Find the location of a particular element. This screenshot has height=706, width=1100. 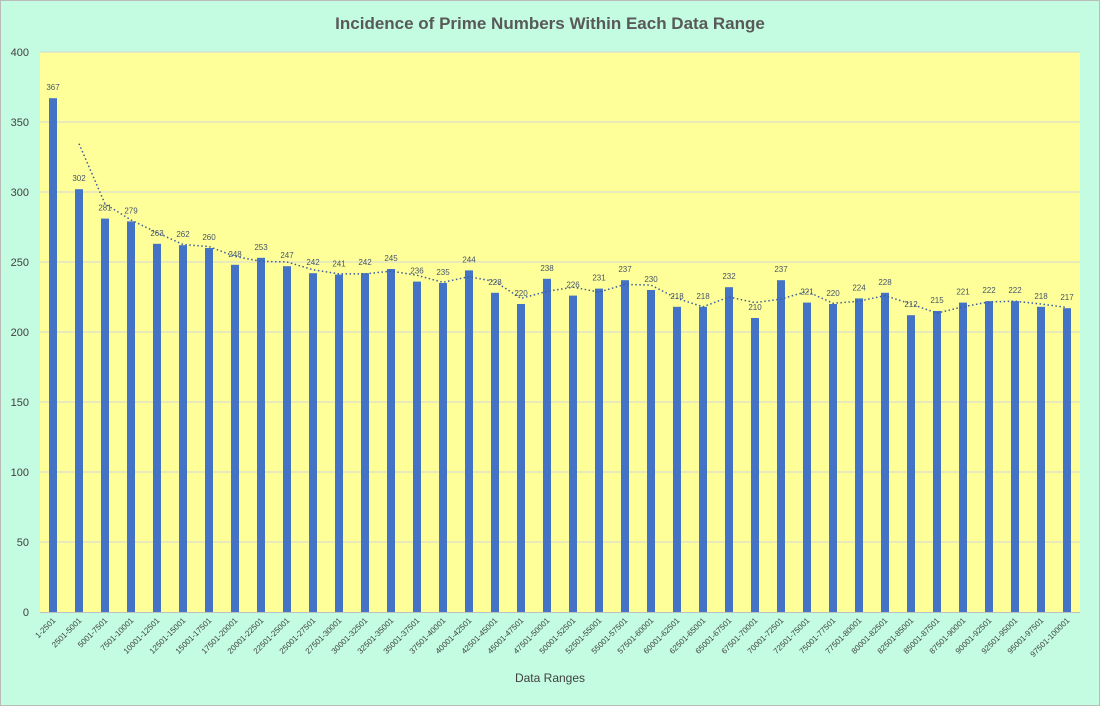

y-tick-label: 100 is located at coordinates (20, 473).